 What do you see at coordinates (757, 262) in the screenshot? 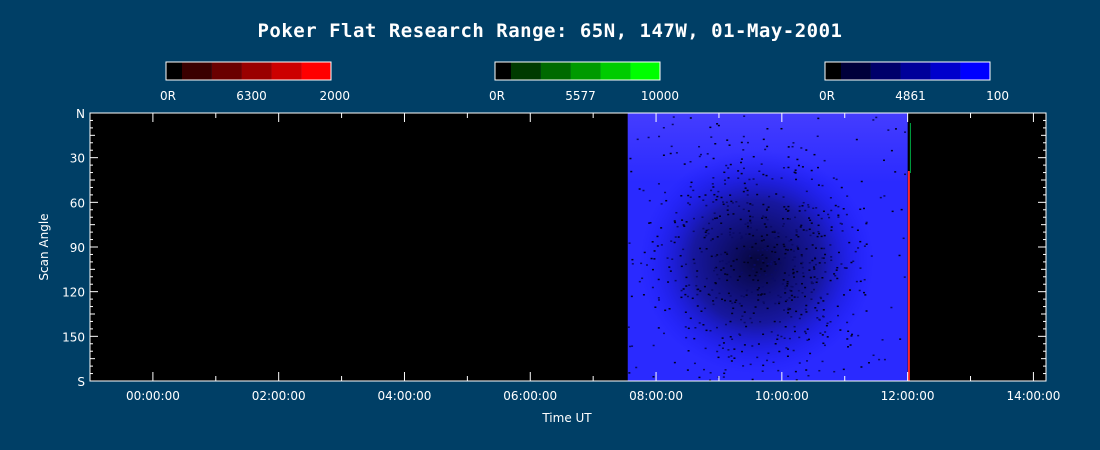
I see `emission-dark-core` at bounding box center [757, 262].